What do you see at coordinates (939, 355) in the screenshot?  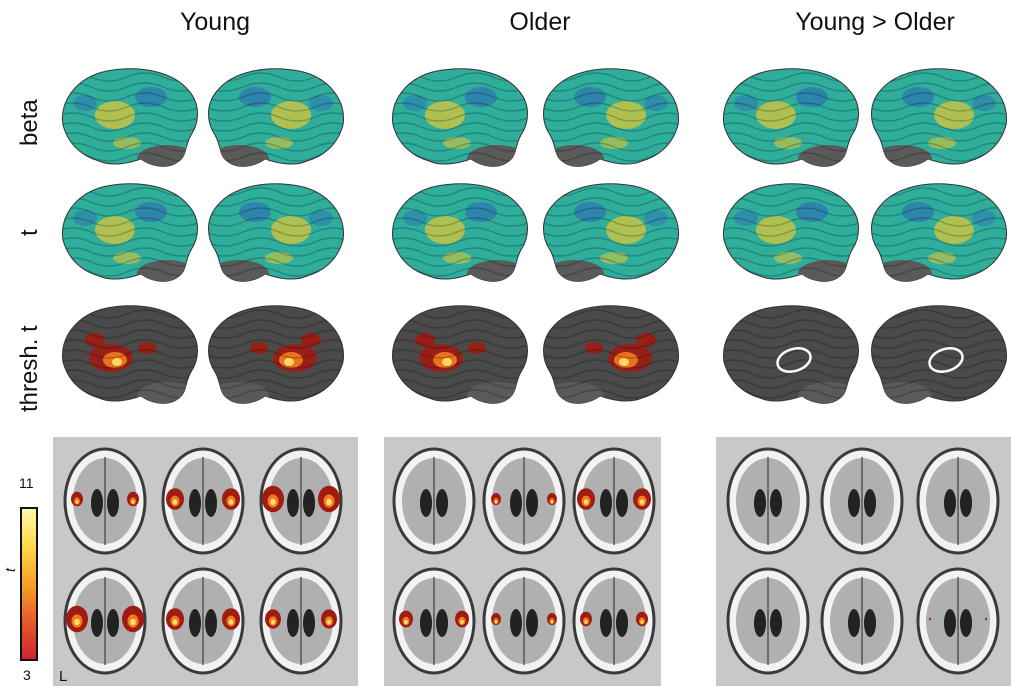 I see `brain-thresh-contrast-right` at bounding box center [939, 355].